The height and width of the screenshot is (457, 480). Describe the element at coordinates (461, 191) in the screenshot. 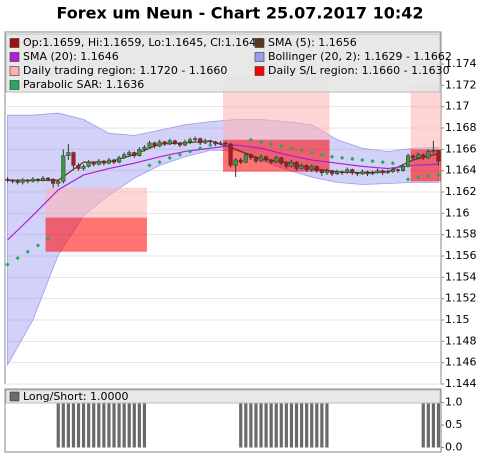

I see `y-tick-label: 1.162` at that location.